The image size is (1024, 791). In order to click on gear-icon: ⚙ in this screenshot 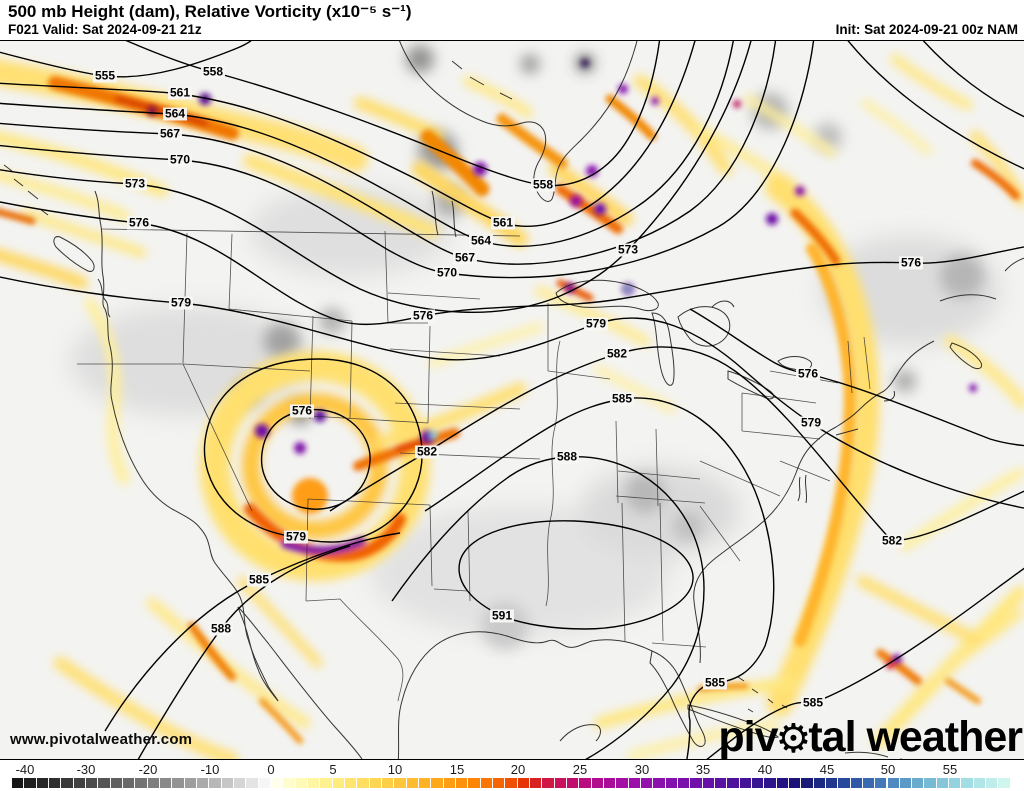, I will do `click(793, 738)`.